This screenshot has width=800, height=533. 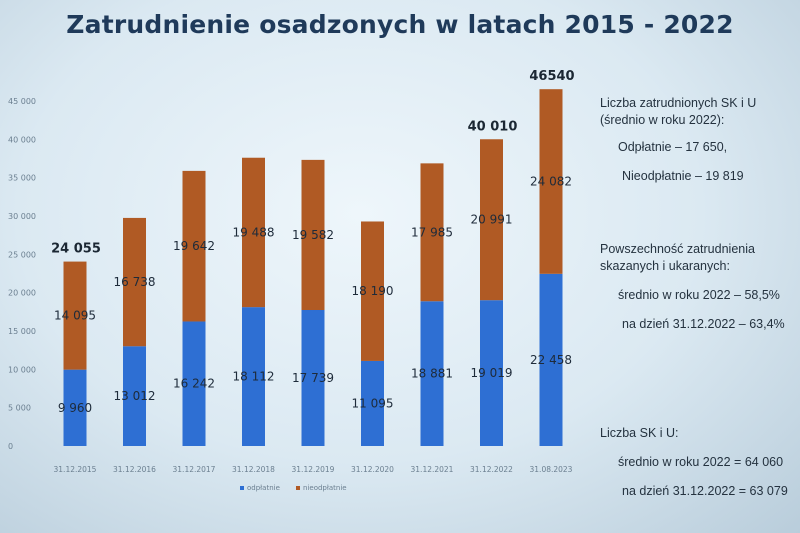 I want to click on segment-value-label: 19 488, so click(x=254, y=232).